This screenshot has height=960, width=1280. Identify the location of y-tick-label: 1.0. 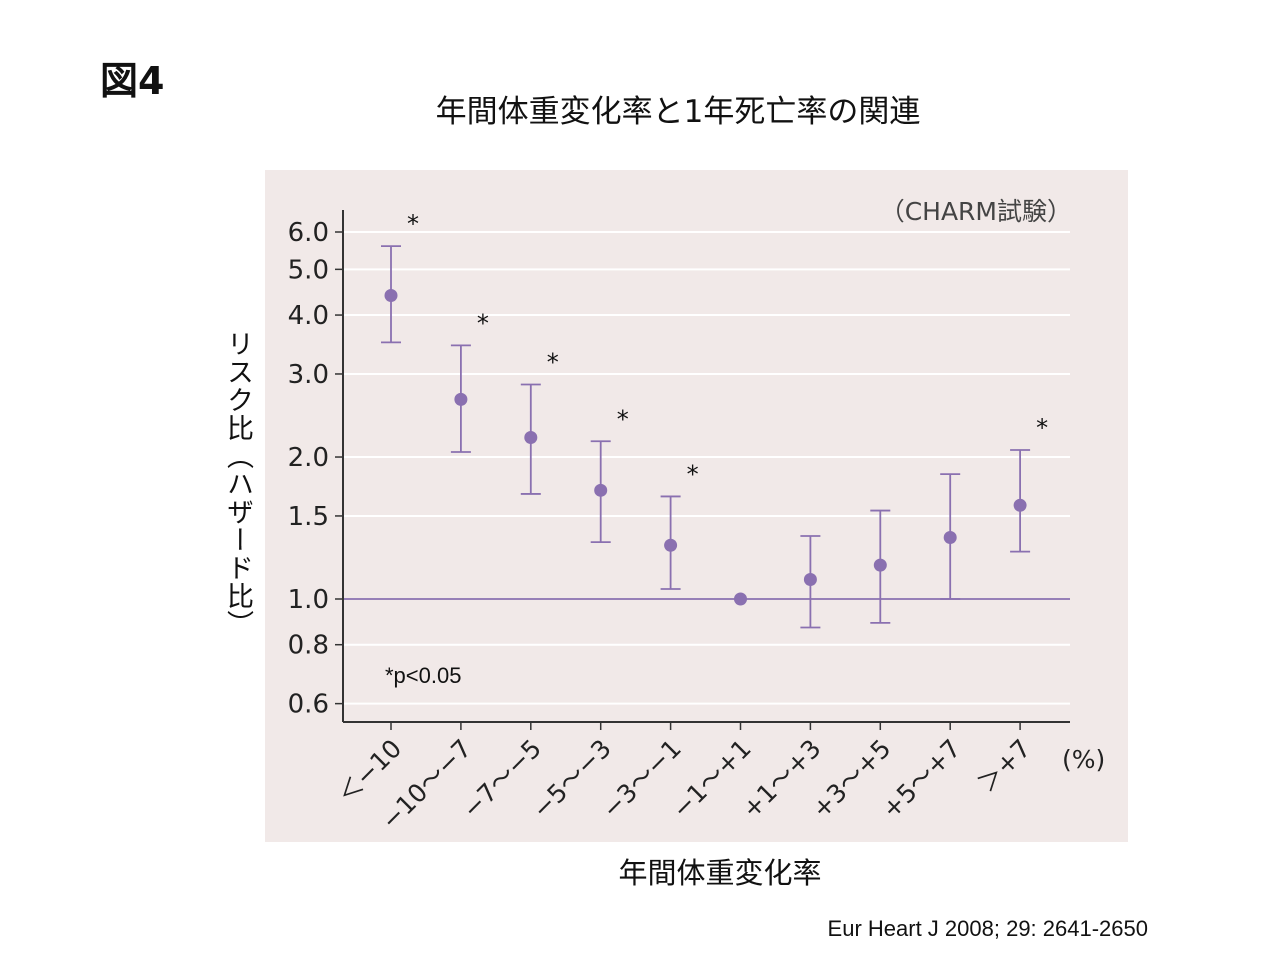
(308, 600).